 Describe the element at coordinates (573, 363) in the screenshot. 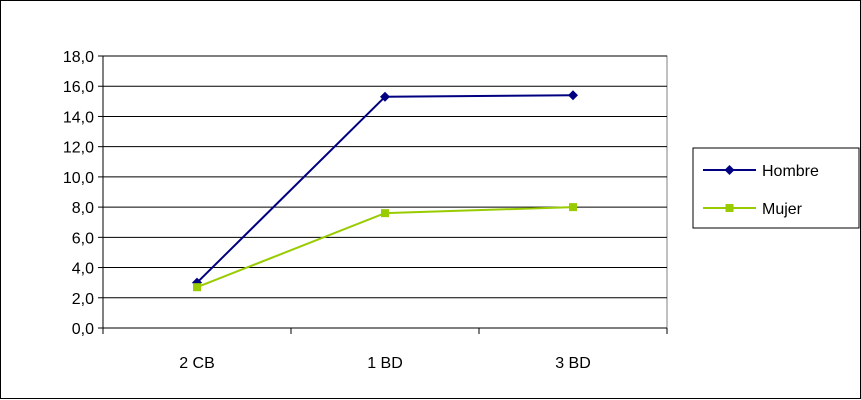

I see `x-tick-label: 3 BD` at that location.